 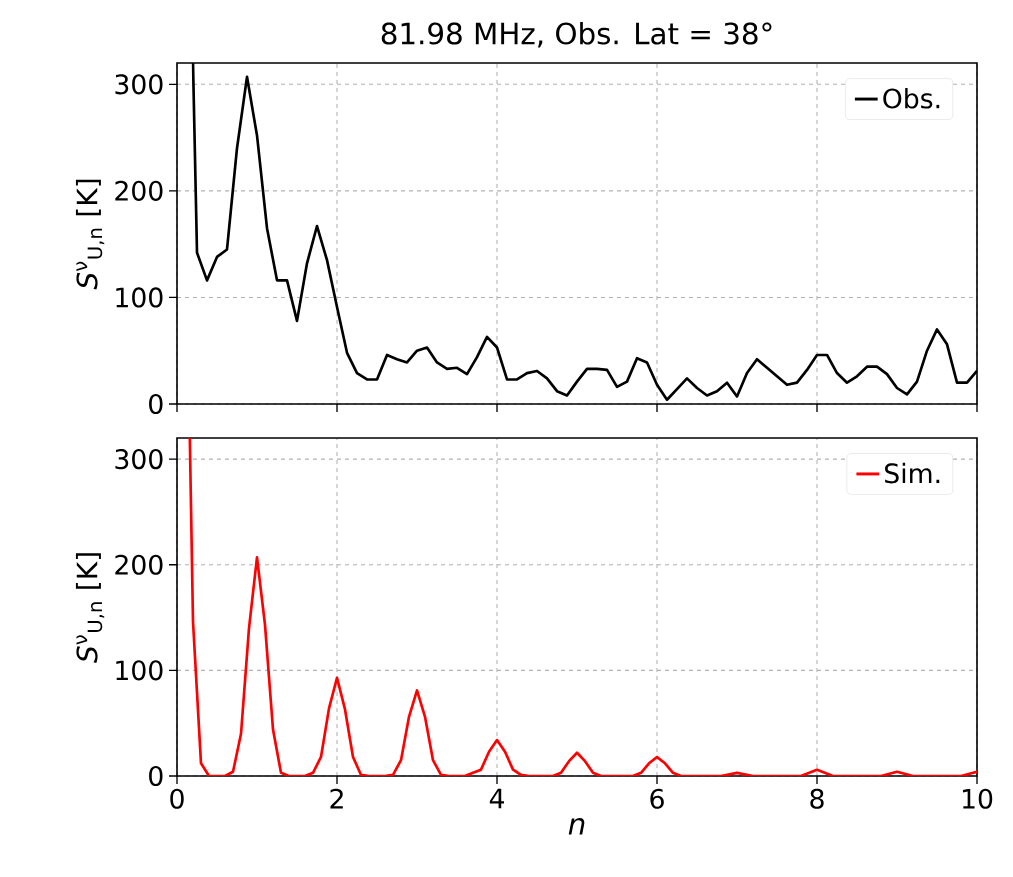 What do you see at coordinates (817, 798) in the screenshot?
I see `x-tick-label: 8` at bounding box center [817, 798].